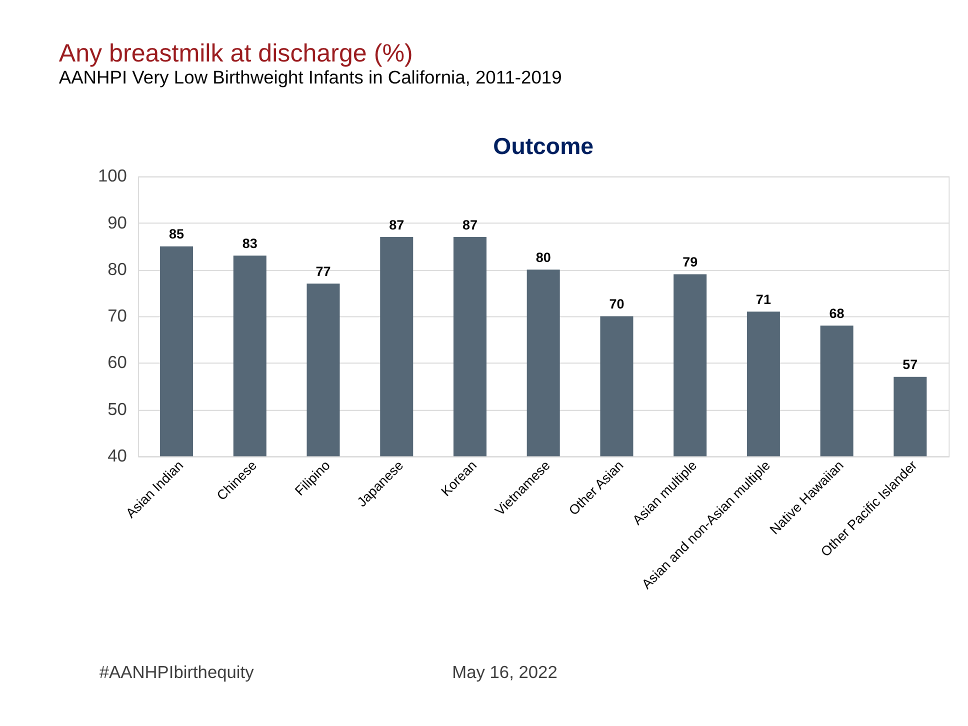  Describe the element at coordinates (616, 304) in the screenshot. I see `data-label: 70` at that location.